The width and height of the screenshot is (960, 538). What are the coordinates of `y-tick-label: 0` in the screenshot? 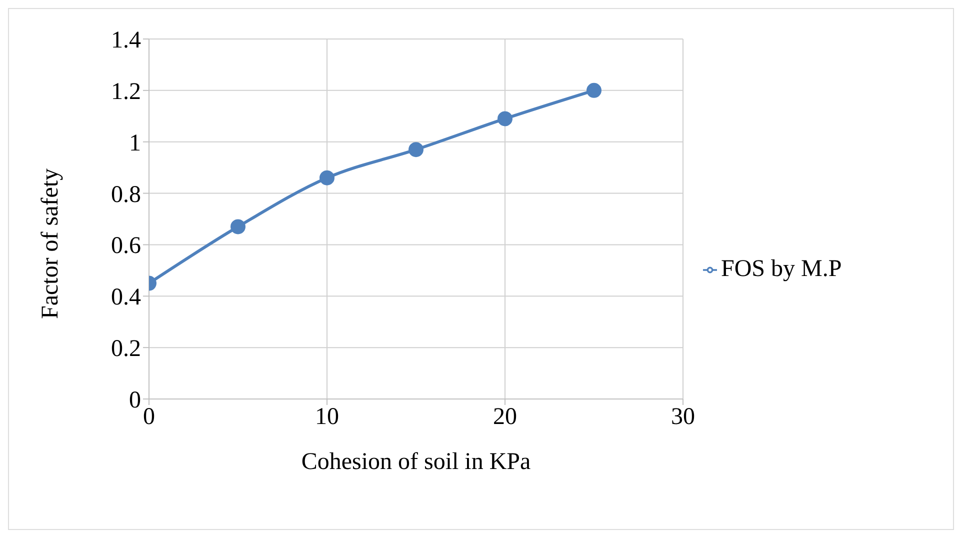 It's located at (135, 401).